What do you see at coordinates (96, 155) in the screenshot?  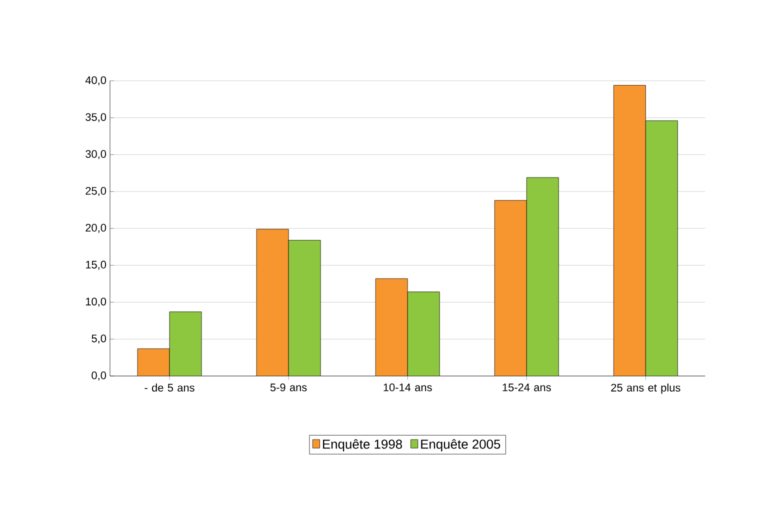 I see `y-tick-label: 30,0` at bounding box center [96, 155].